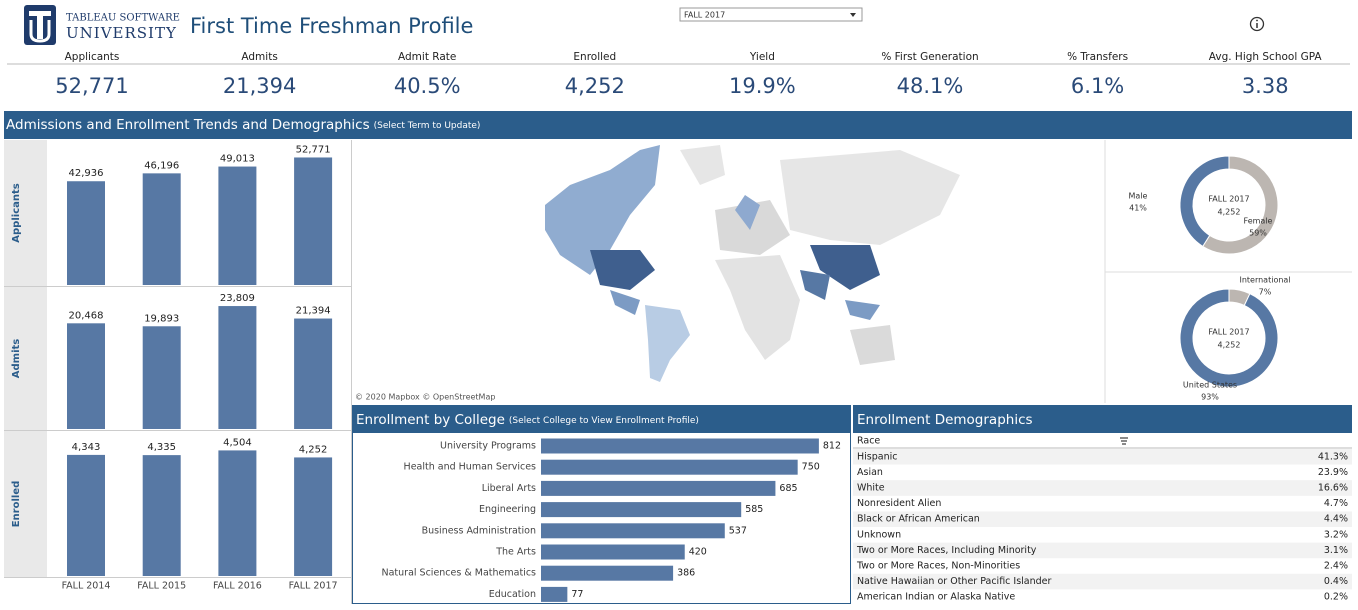 This screenshot has width=1358, height=610. I want to click on demographics-title: Enrollment Demographics, so click(945, 420).